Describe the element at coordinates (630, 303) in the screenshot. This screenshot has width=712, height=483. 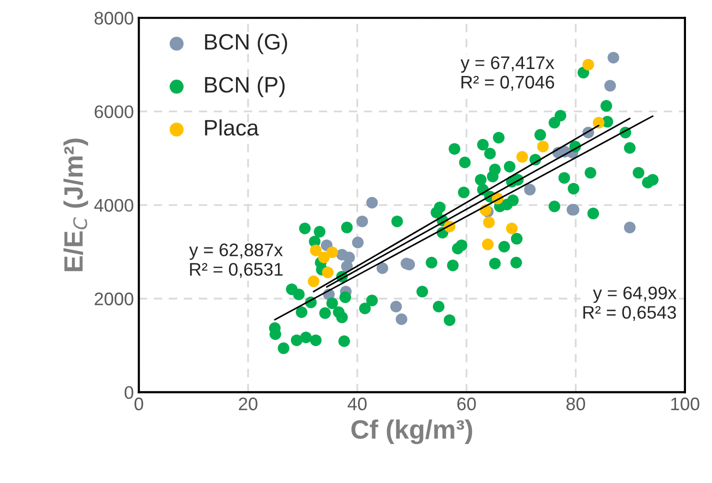
I see `annotation: y = 64,99x R² = 0,6543` at that location.